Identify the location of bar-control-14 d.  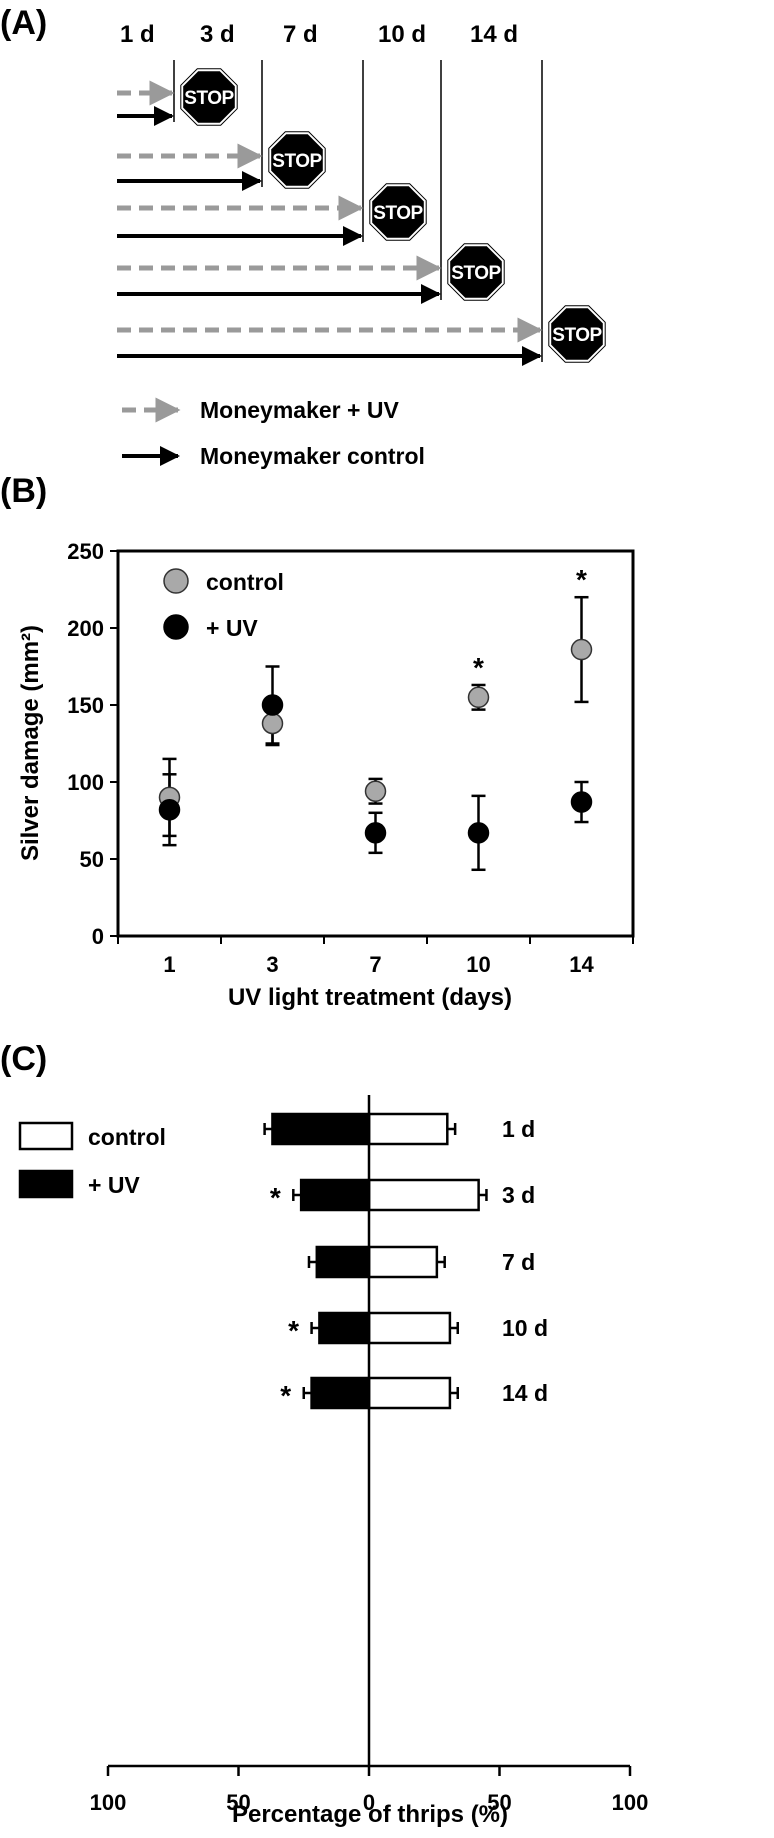
(413, 1393).